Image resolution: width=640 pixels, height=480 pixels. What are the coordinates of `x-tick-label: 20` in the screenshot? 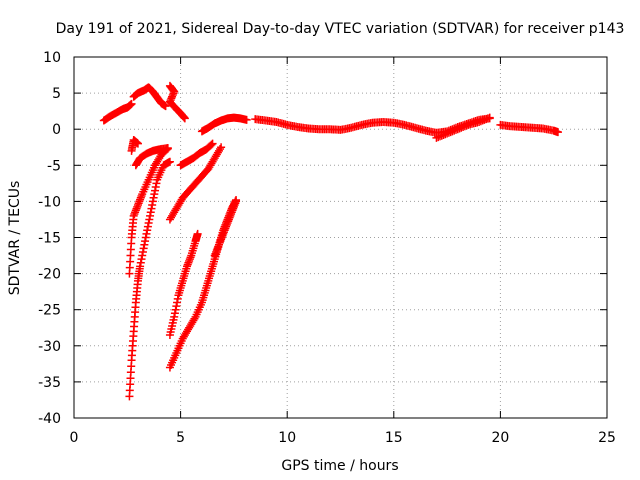 It's located at (500, 438).